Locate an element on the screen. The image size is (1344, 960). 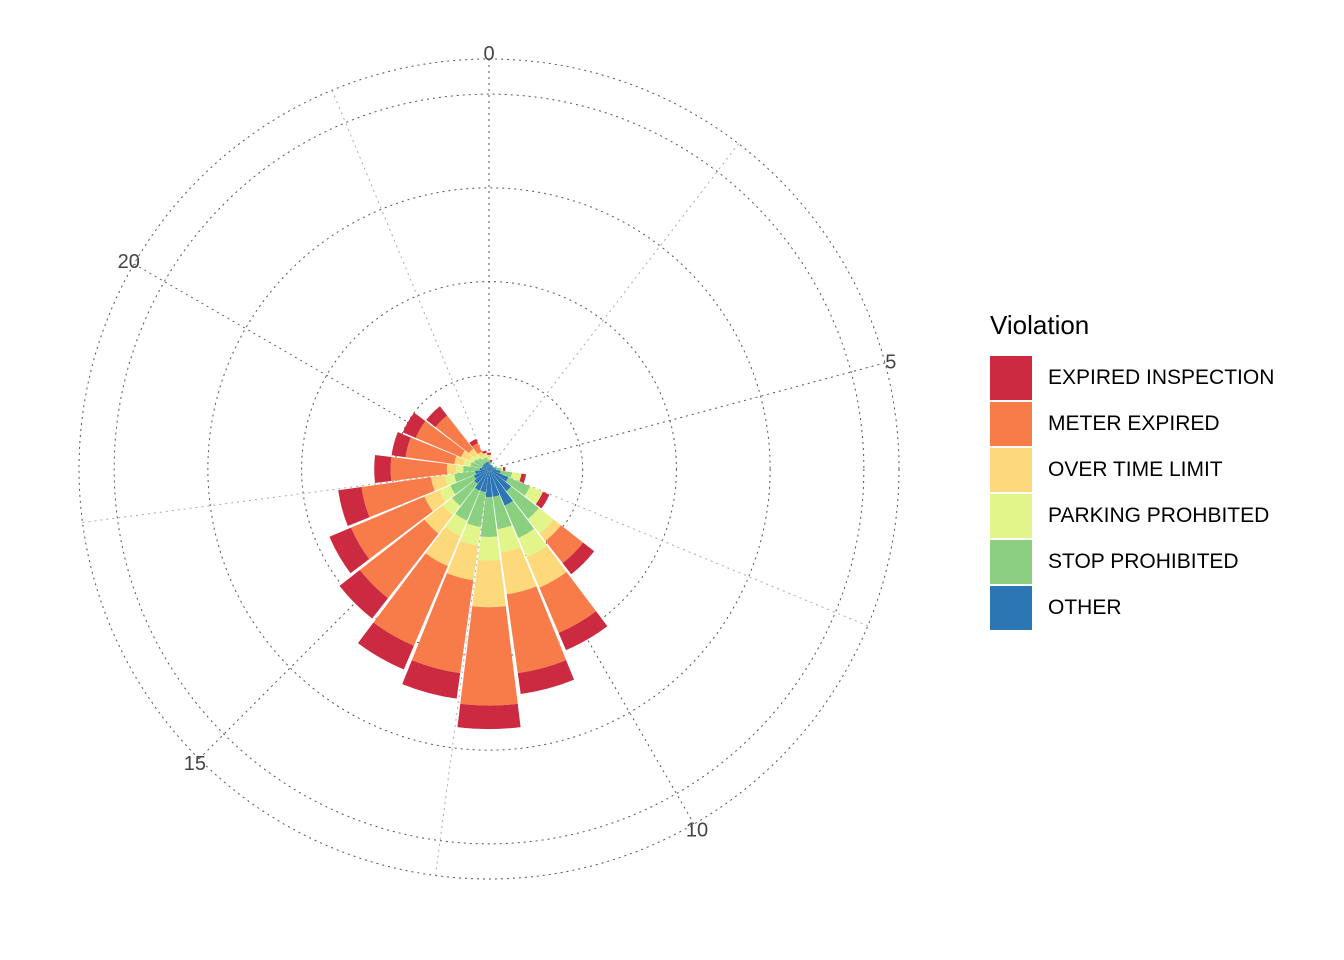
polar-bars is located at coordinates (468, 568).